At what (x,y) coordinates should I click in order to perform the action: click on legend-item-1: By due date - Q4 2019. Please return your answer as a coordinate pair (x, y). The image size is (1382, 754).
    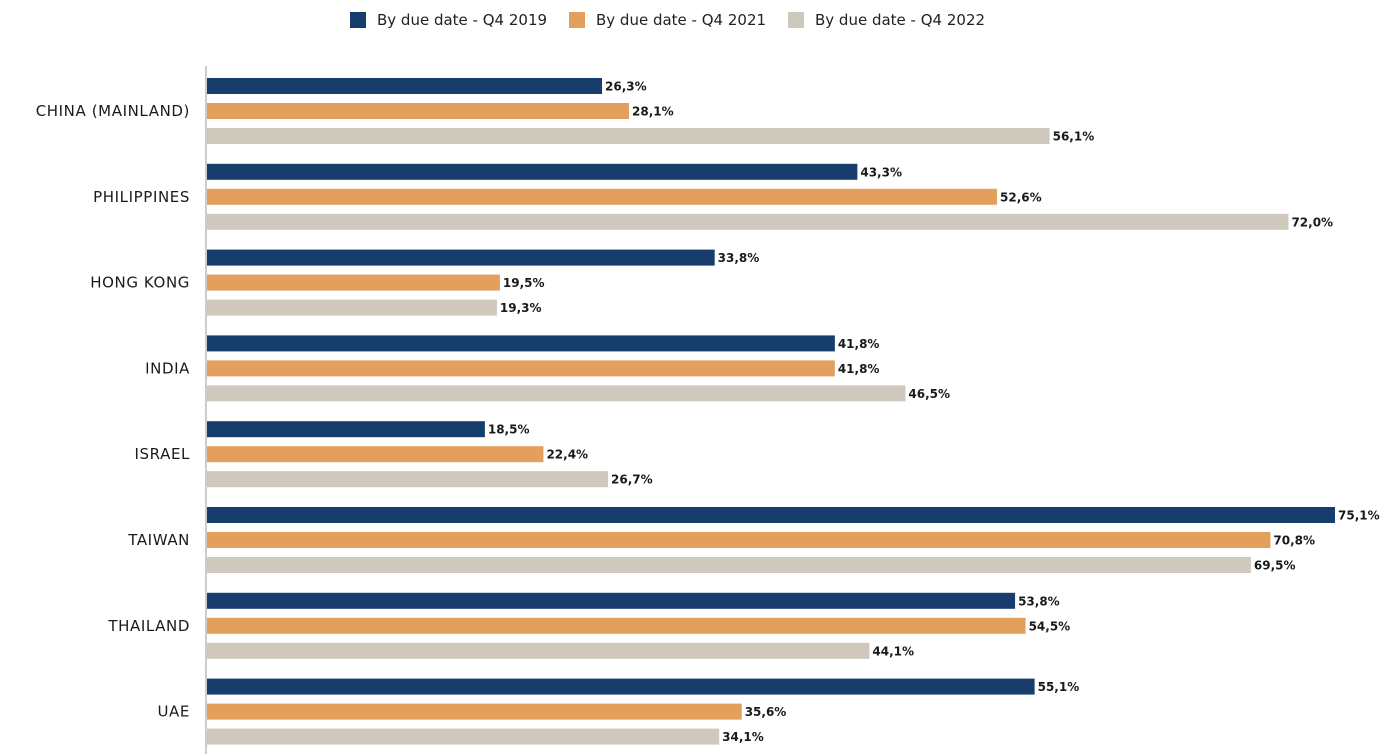
    Looking at the image, I should click on (448, 20).